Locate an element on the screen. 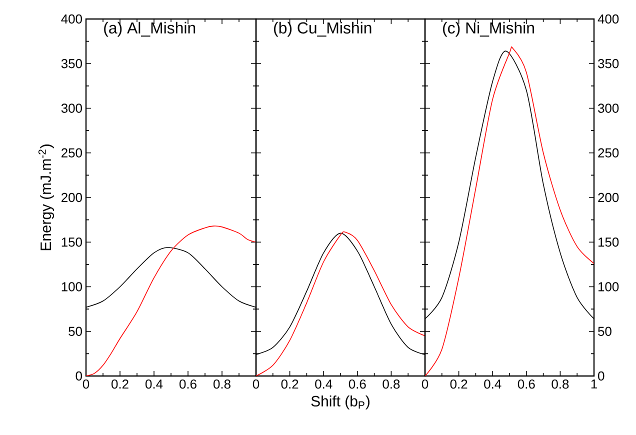  y2-tick-label: 100 is located at coordinates (608, 287).